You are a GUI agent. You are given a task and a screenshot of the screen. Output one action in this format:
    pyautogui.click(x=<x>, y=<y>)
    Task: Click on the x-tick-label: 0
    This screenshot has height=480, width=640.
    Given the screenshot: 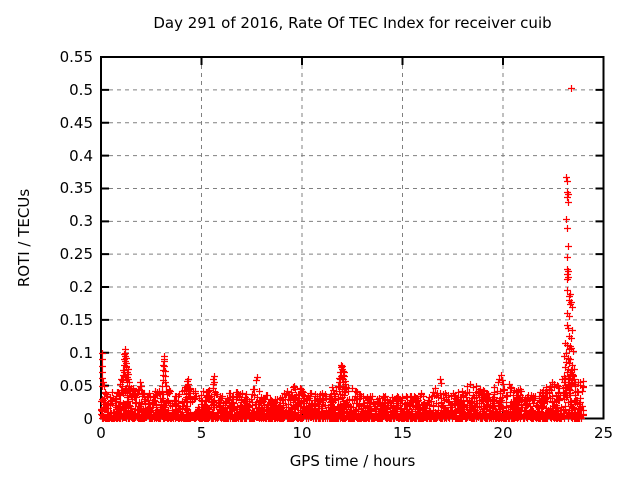 What is the action you would take?
    pyautogui.click(x=101, y=433)
    